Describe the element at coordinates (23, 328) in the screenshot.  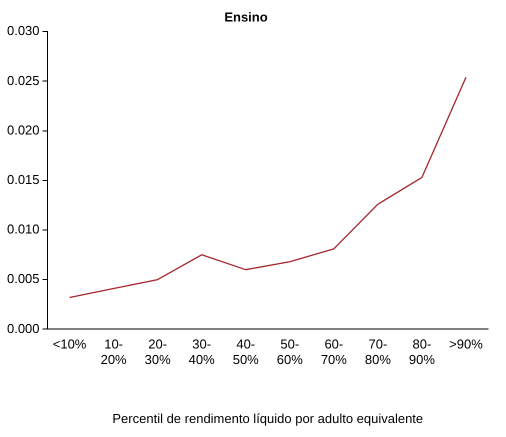
I see `y-tick-label: 0.000` at that location.